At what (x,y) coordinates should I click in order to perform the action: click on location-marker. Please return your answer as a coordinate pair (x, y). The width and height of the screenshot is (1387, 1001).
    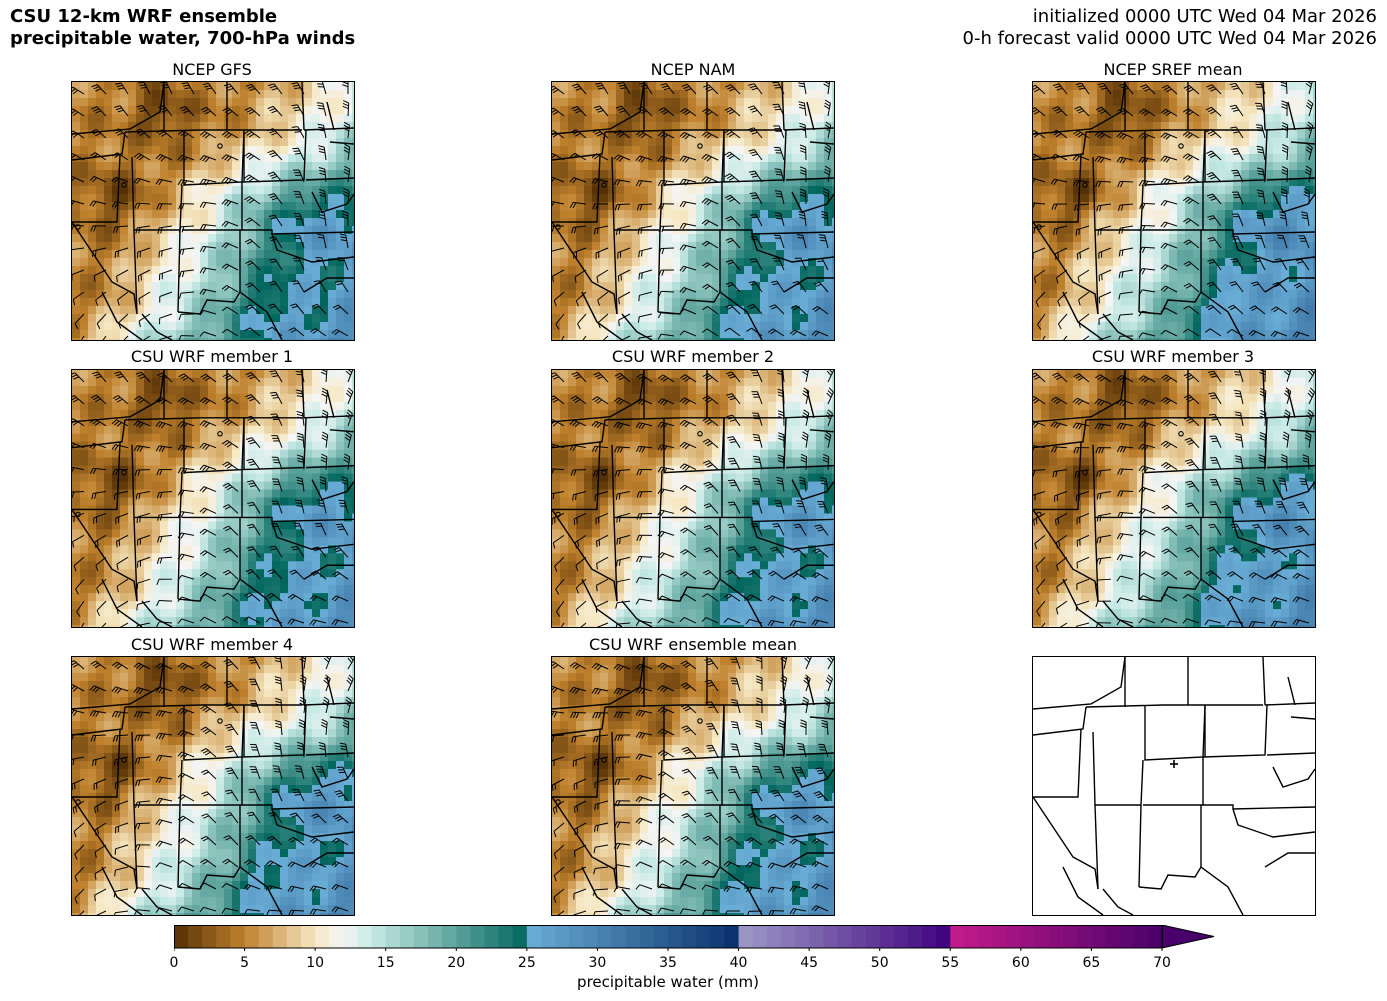
    Looking at the image, I should click on (1174, 764).